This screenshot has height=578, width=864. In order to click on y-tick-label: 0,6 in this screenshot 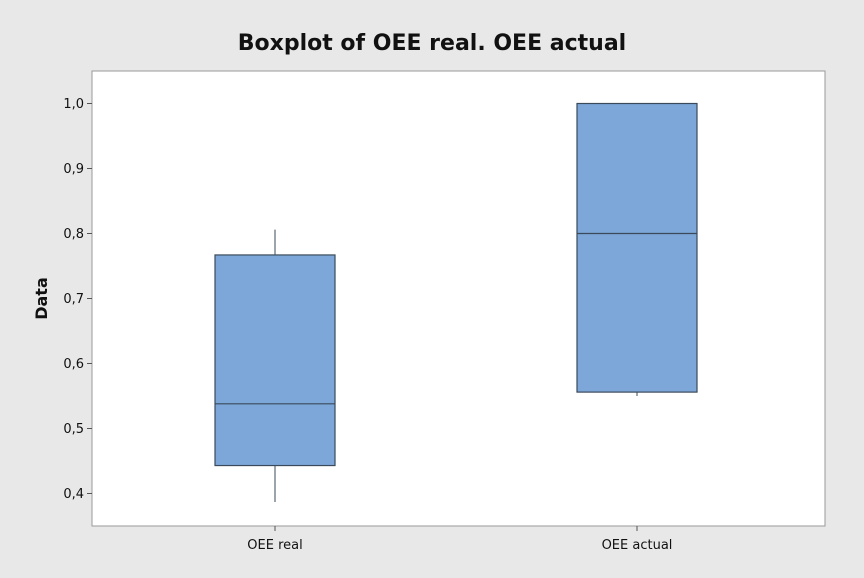, I will do `click(73, 364)`.